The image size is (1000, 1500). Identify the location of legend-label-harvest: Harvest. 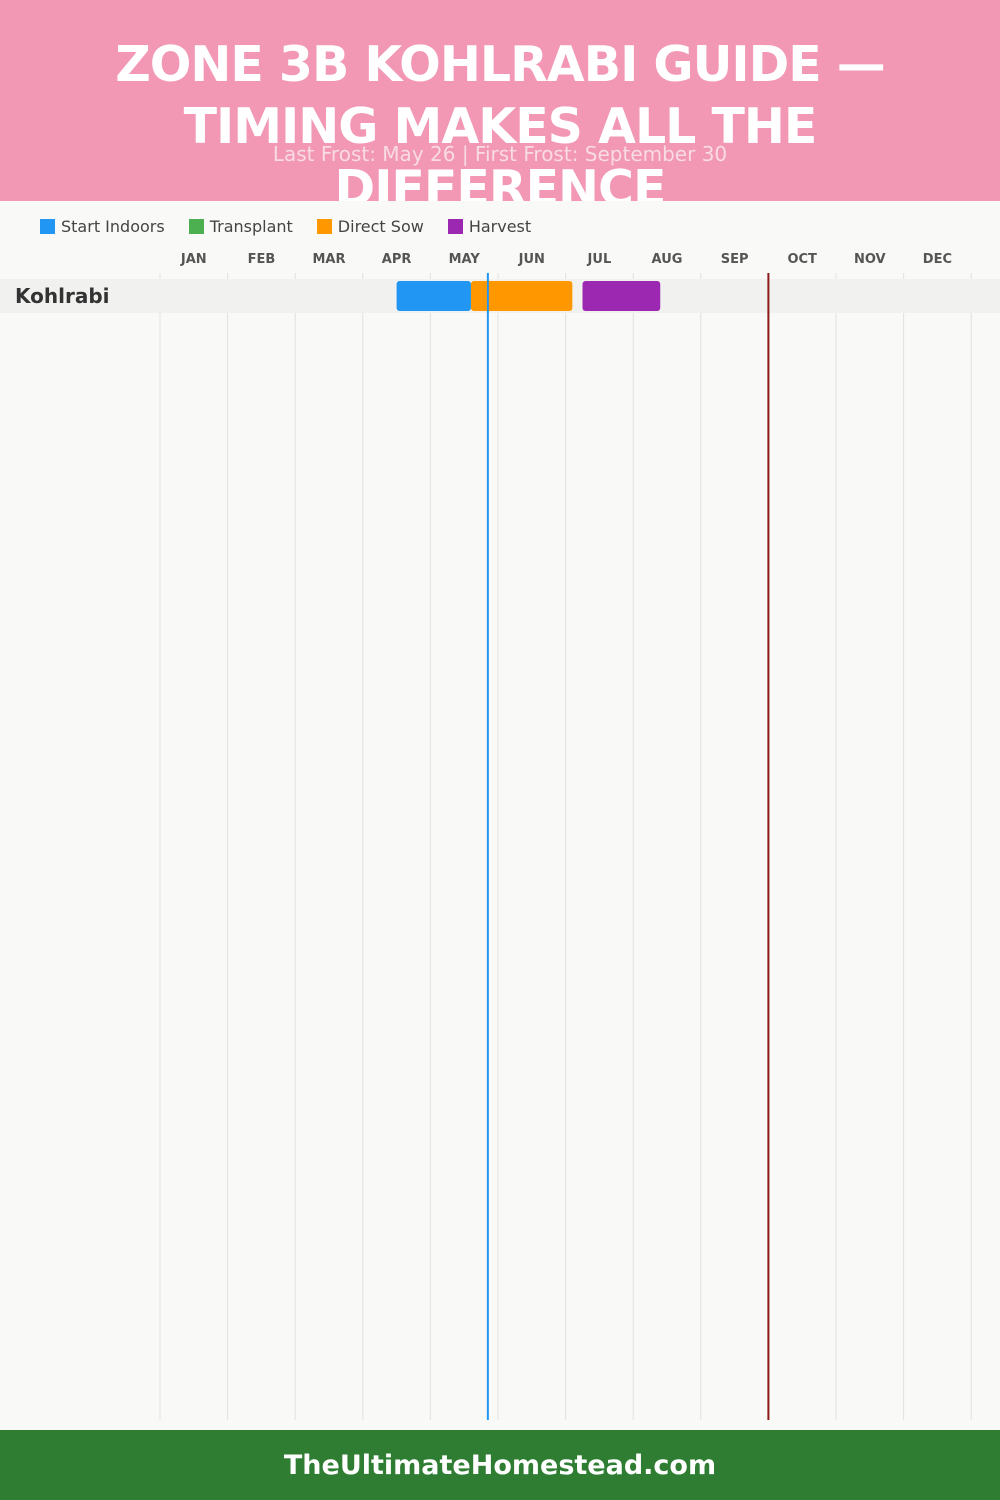
(500, 226).